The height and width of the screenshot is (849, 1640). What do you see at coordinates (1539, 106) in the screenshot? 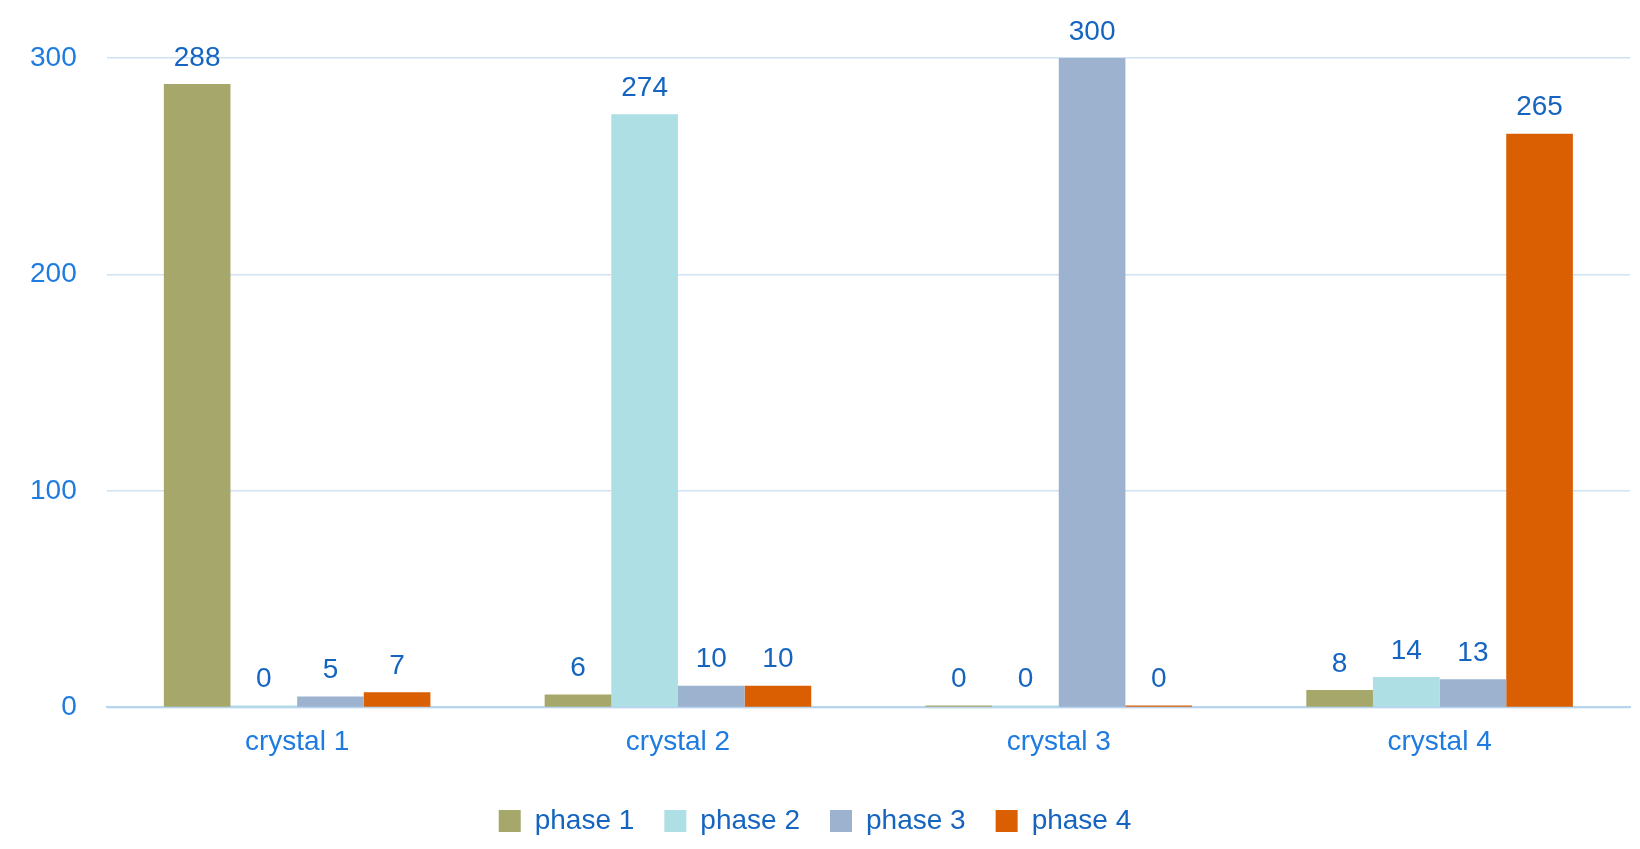
I see `data-label: 265` at bounding box center [1539, 106].